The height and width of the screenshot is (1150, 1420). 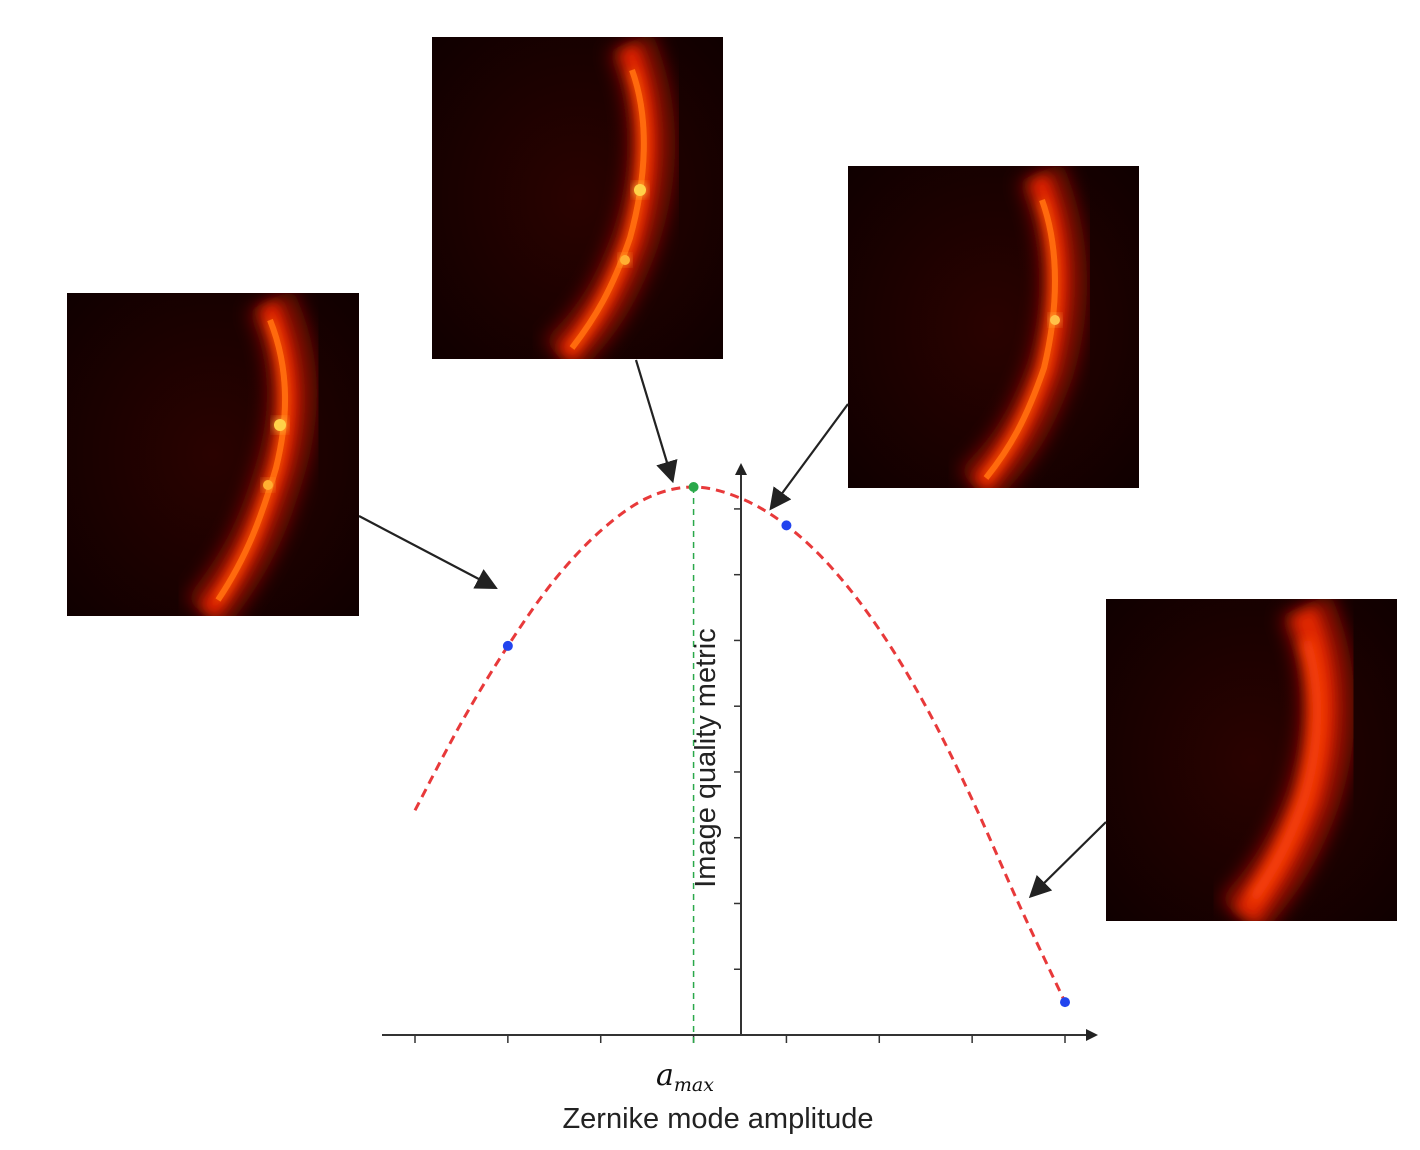 I want to click on y-axis-label: Image quality metric, so click(x=706, y=758).